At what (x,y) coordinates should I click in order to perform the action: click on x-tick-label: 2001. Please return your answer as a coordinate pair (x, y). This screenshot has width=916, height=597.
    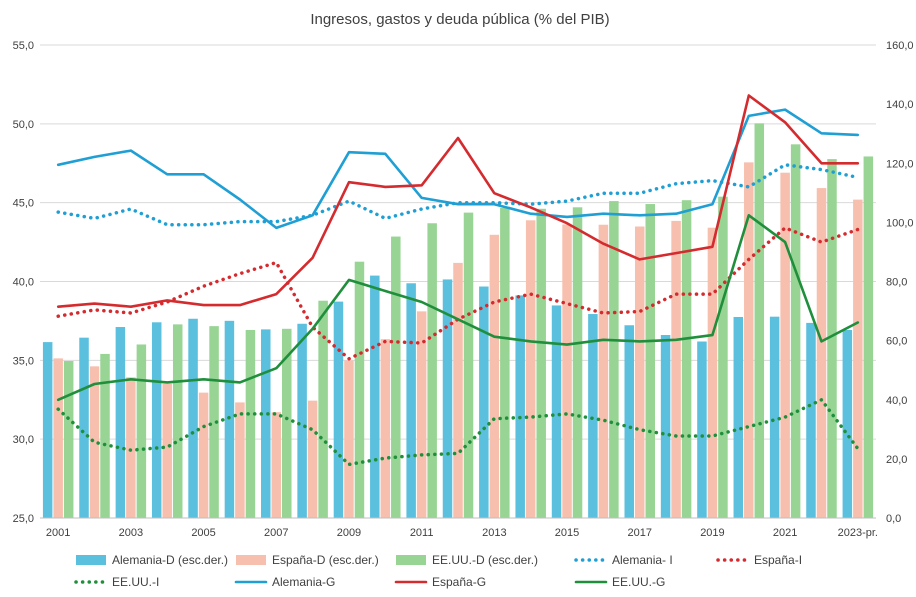
    Looking at the image, I should click on (58, 533).